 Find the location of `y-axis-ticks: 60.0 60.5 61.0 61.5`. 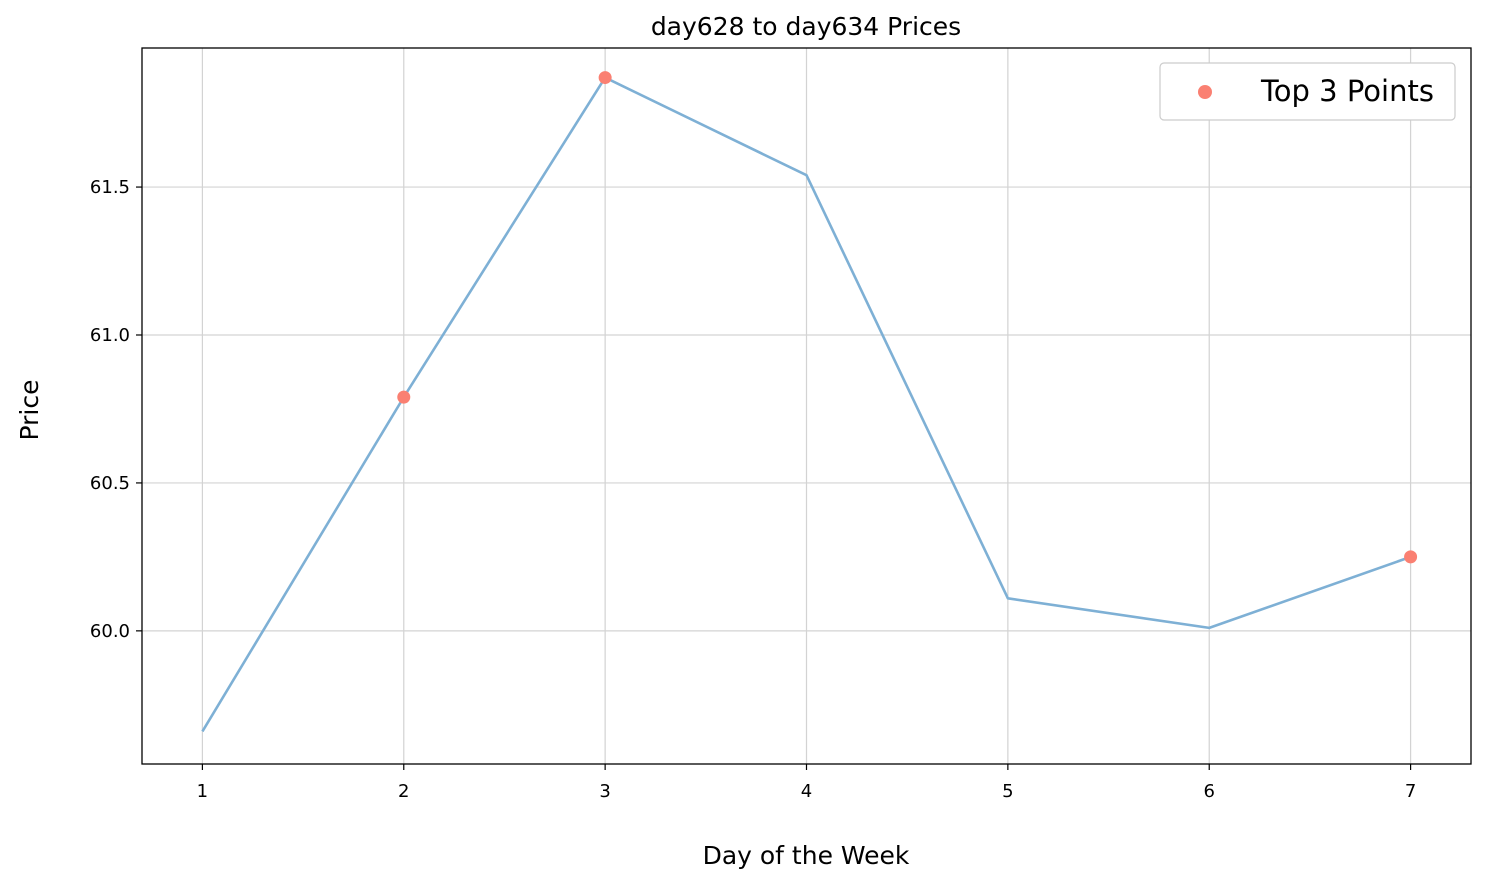

y-axis-ticks: 60.0 60.5 61.0 61.5 is located at coordinates (116, 409).